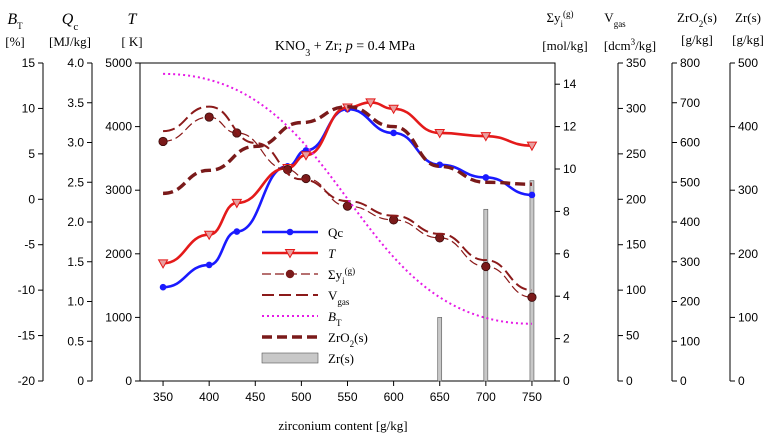 This screenshot has height=435, width=769. What do you see at coordinates (633, 336) in the screenshot?
I see `Vgas-tick-label: 50` at bounding box center [633, 336].